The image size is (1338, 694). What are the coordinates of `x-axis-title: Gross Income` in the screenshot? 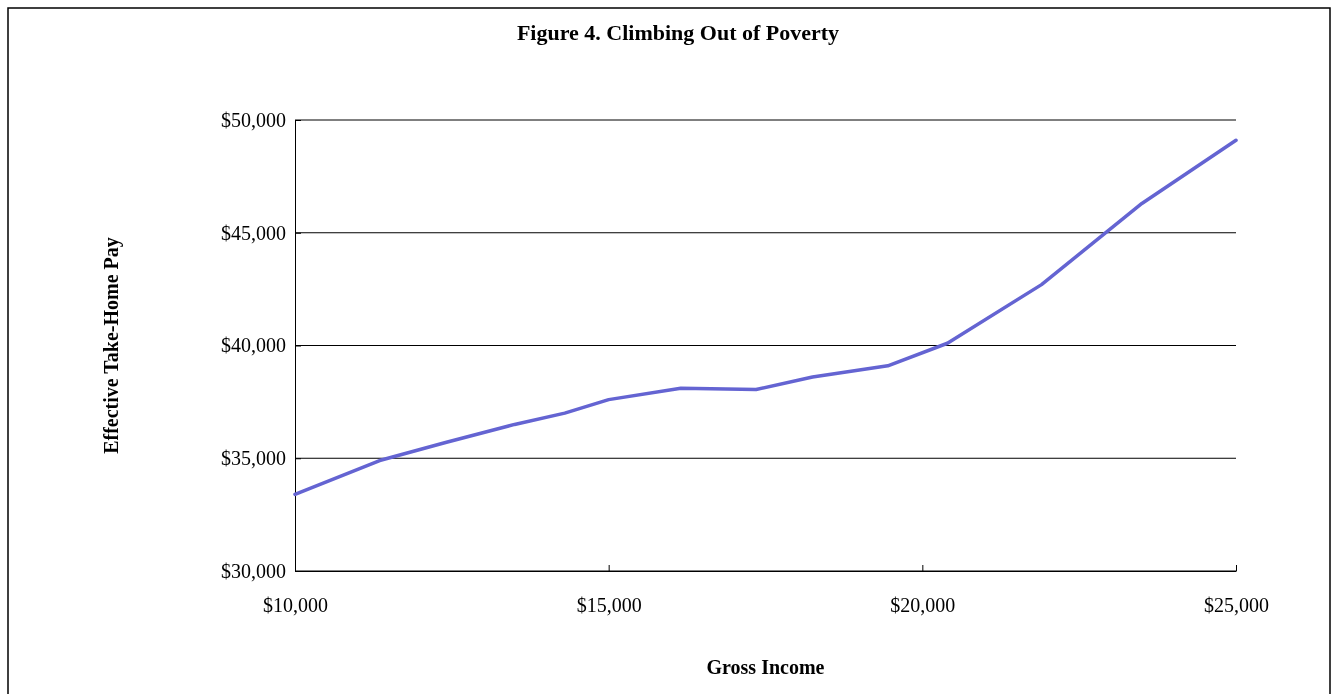 It's located at (765, 667).